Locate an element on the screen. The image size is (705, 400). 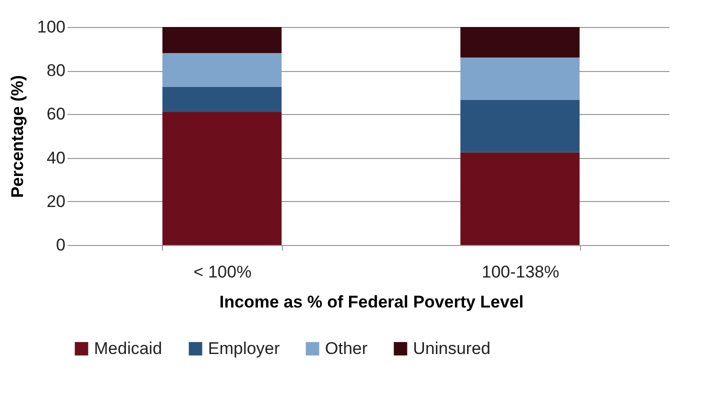
y-tick-label: 20 is located at coordinates (56, 201).